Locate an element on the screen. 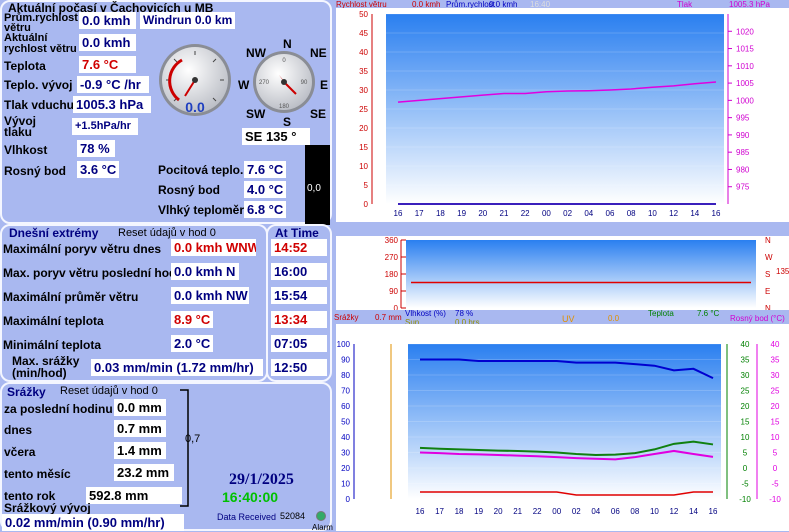 The image size is (789, 532). tick-label: 980 is located at coordinates (743, 169).